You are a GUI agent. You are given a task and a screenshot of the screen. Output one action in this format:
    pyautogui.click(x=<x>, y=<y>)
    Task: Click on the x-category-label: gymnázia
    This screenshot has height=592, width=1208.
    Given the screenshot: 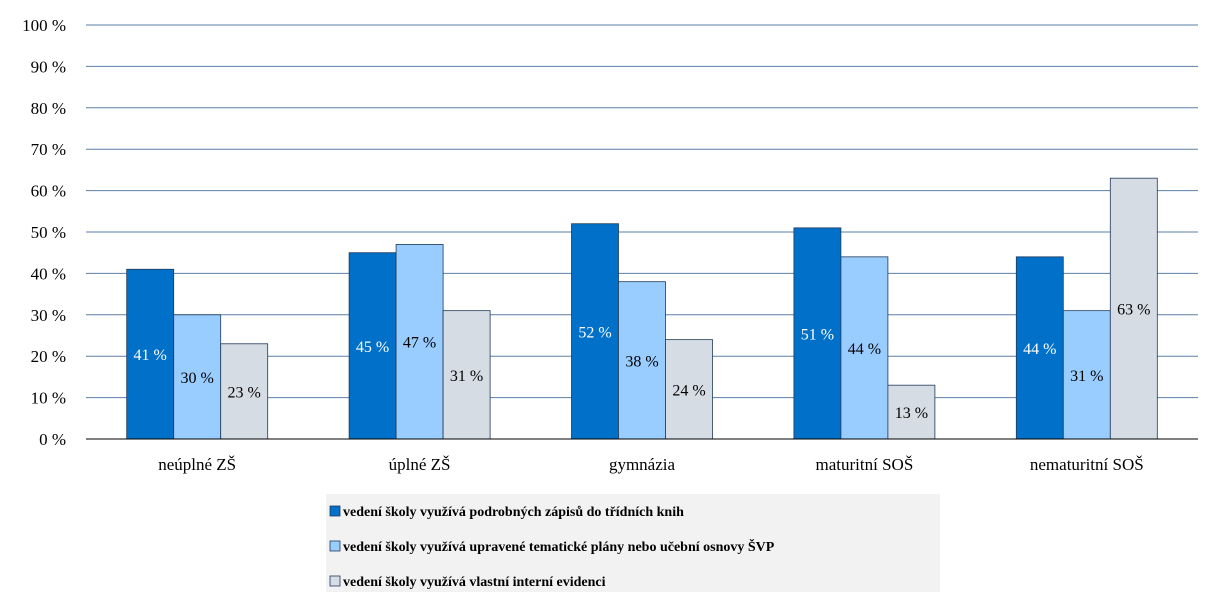 What is the action you would take?
    pyautogui.click(x=642, y=464)
    